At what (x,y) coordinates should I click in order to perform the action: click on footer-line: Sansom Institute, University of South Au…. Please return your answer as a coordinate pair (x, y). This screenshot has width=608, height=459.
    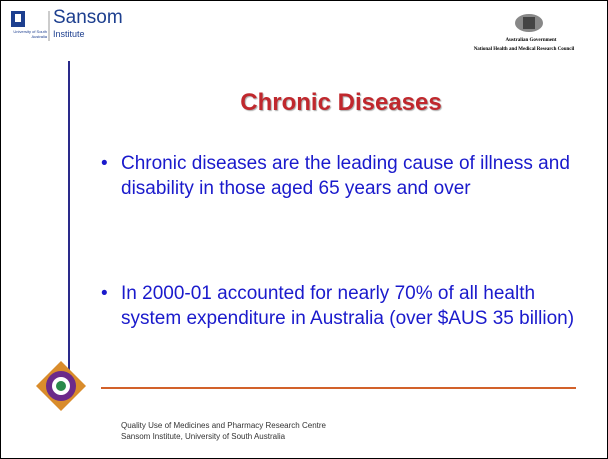
    Looking at the image, I should click on (203, 436).